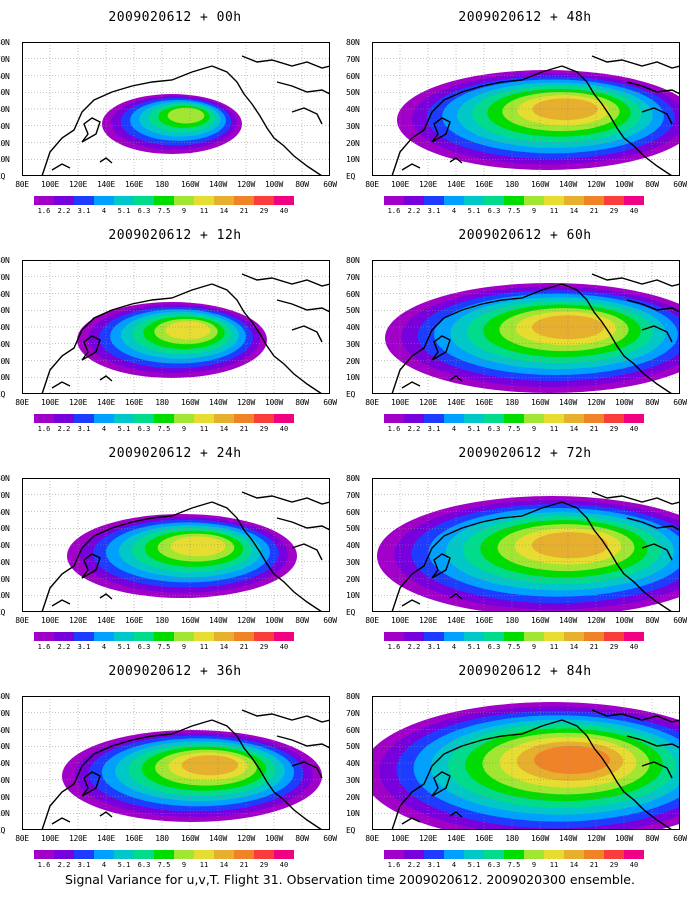 The image size is (700, 900). What do you see at coordinates (84, 429) in the screenshot?
I see `colorbar-label: 3.1` at bounding box center [84, 429].